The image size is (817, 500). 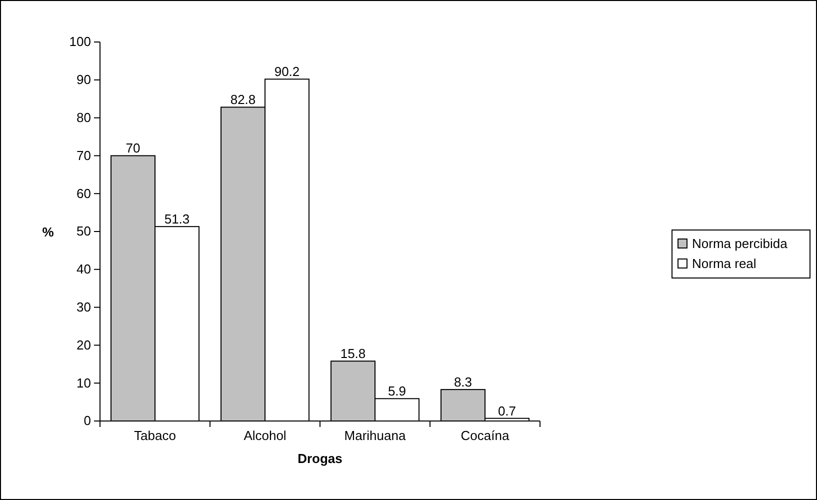 What do you see at coordinates (83, 306) in the screenshot?
I see `y-tick-label: 30` at bounding box center [83, 306].